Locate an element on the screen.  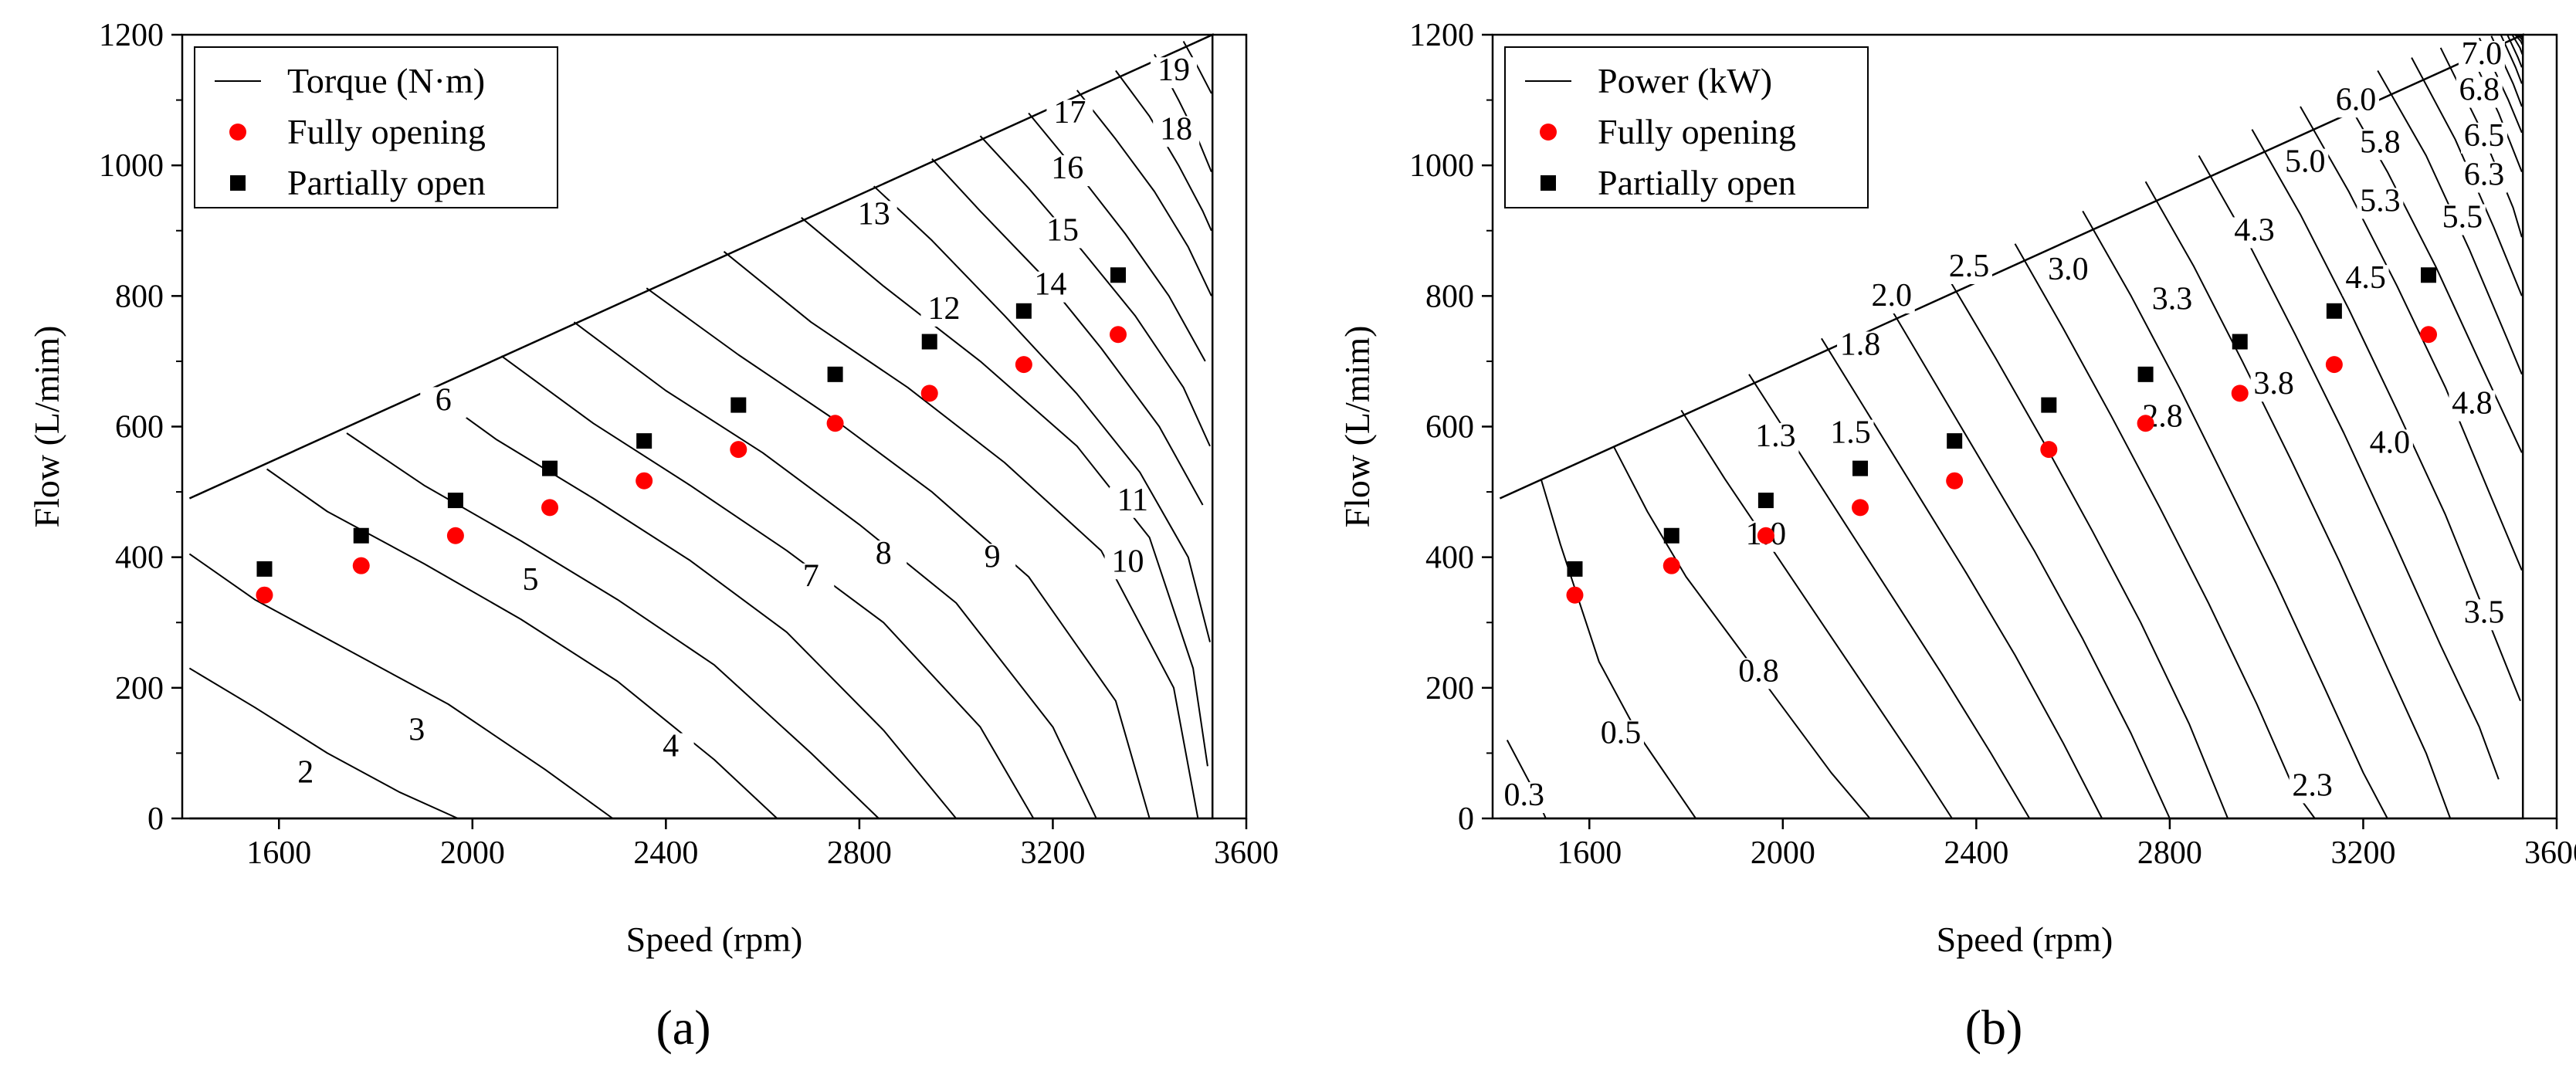
x-tick-label: 1600 is located at coordinates (1589, 853).